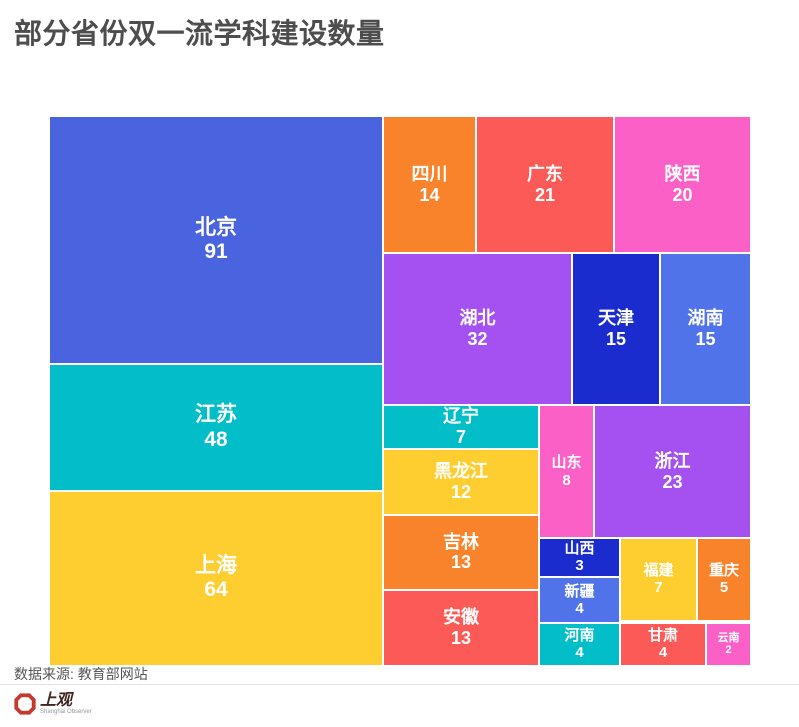 This screenshot has height=727, width=799. I want to click on region-name: 辽宁, so click(460, 416).